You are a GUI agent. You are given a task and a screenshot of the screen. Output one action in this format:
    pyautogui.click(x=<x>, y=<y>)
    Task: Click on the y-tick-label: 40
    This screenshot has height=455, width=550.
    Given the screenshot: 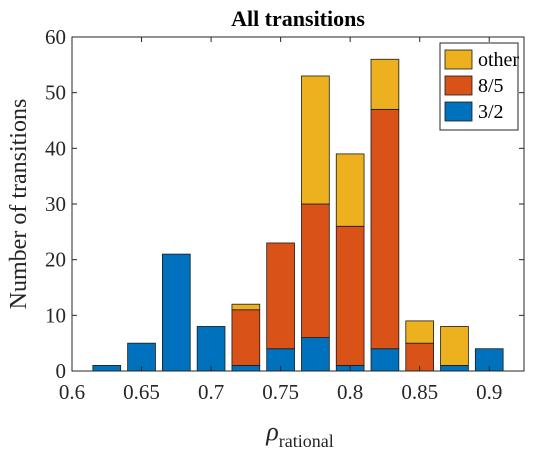 What is the action you would take?
    pyautogui.click(x=55, y=148)
    